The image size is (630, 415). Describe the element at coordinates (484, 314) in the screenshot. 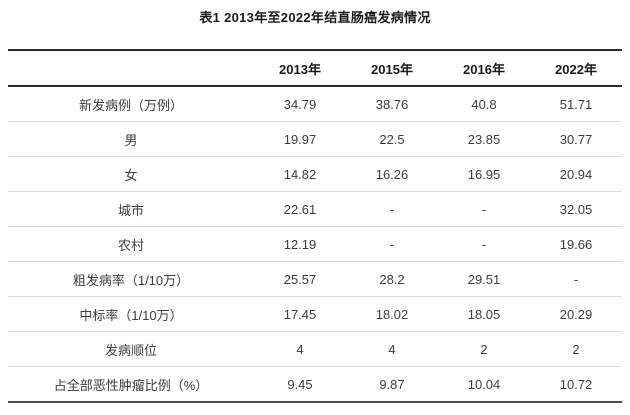

I see `value-cell: 18.05` at that location.